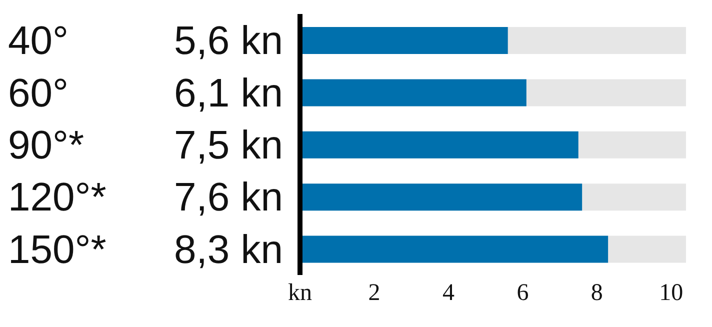 The image size is (712, 327). I want to click on data-label: 7,6 kn, so click(228, 198).